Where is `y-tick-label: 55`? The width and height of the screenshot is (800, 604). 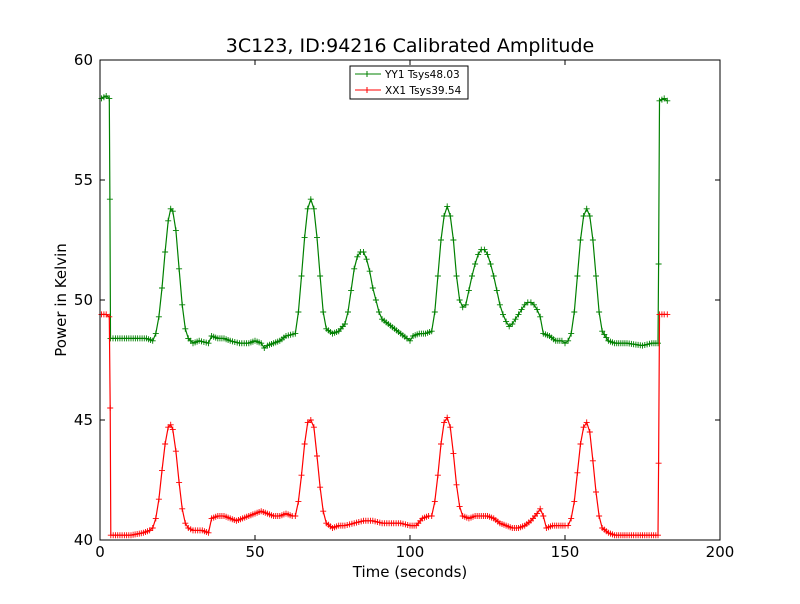 y-tick-label: 55 is located at coordinates (83, 180).